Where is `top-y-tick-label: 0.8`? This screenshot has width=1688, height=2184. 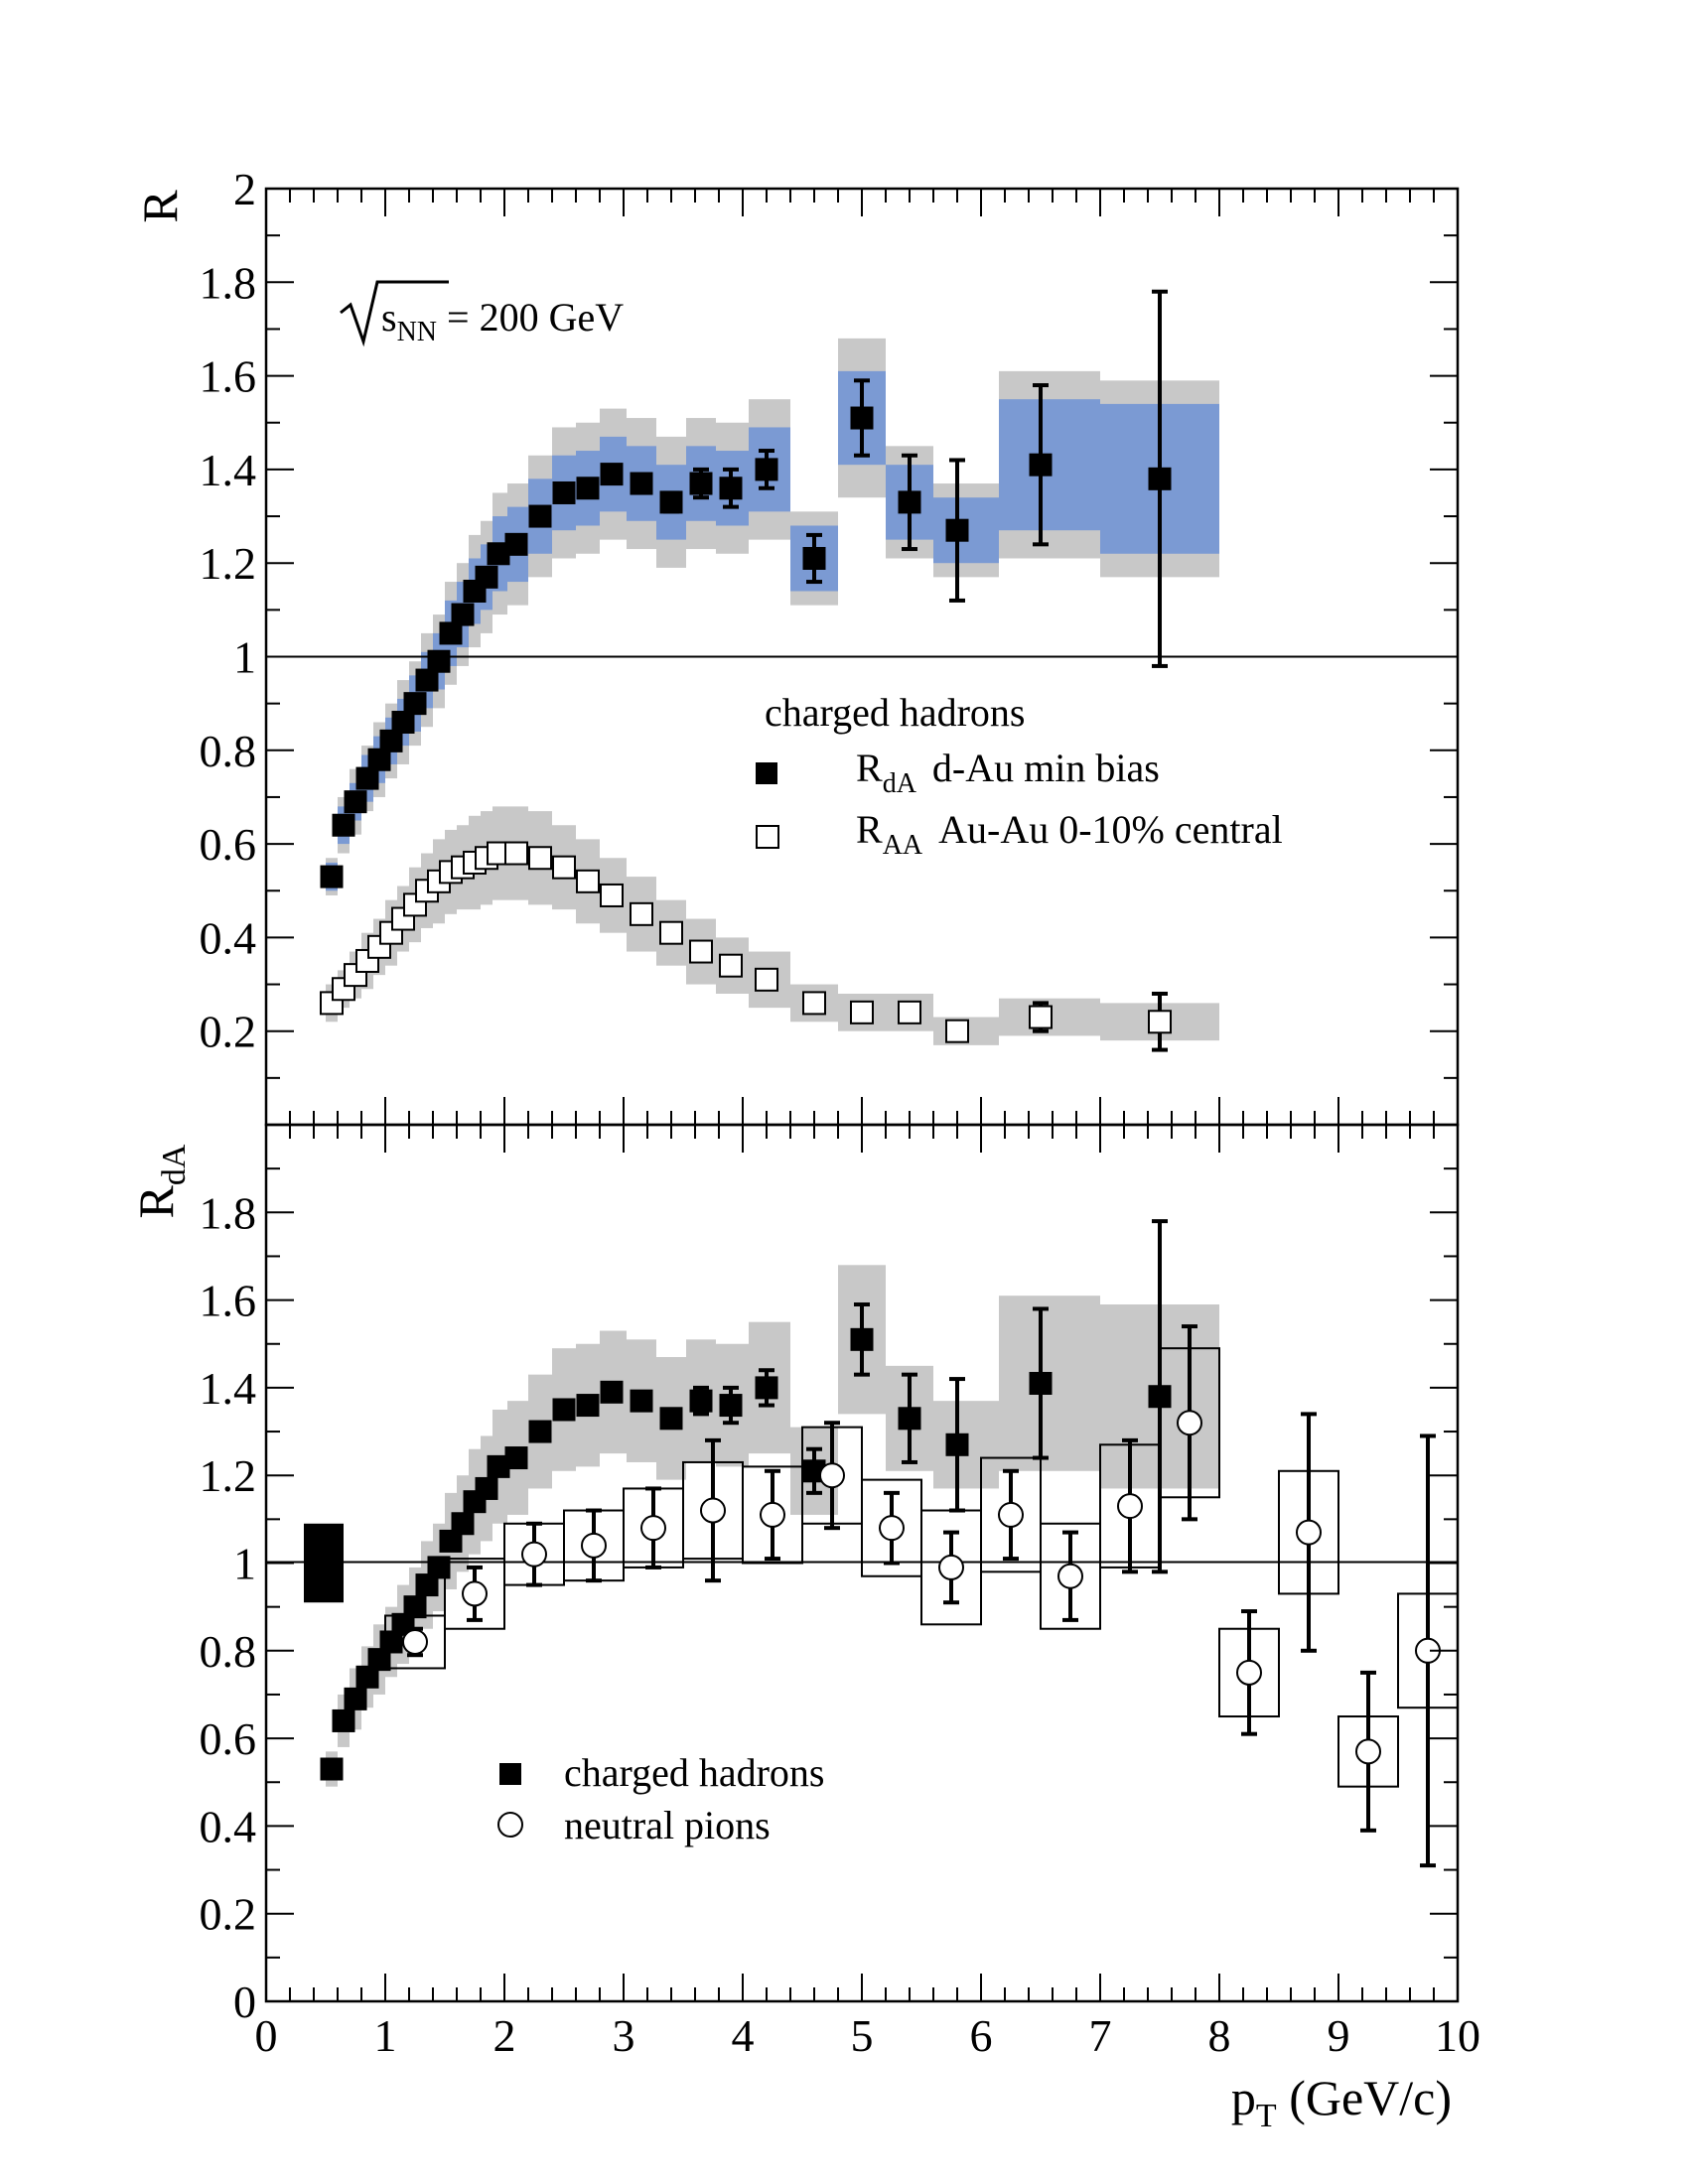 top-y-tick-label: 0.8 is located at coordinates (228, 751).